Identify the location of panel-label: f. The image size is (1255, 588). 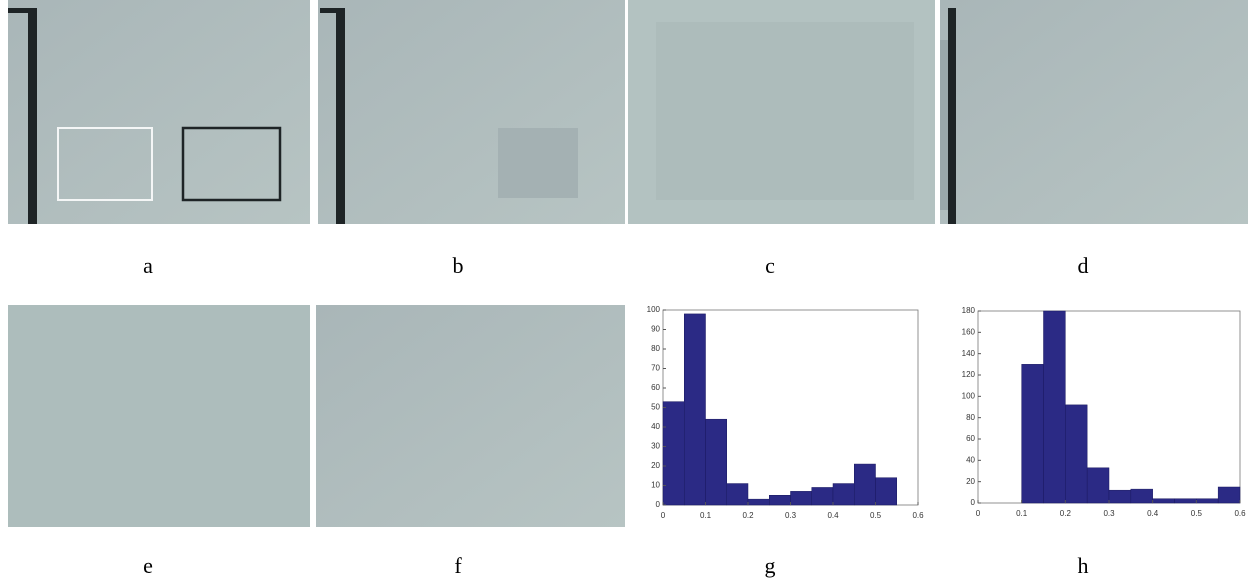
(458, 565).